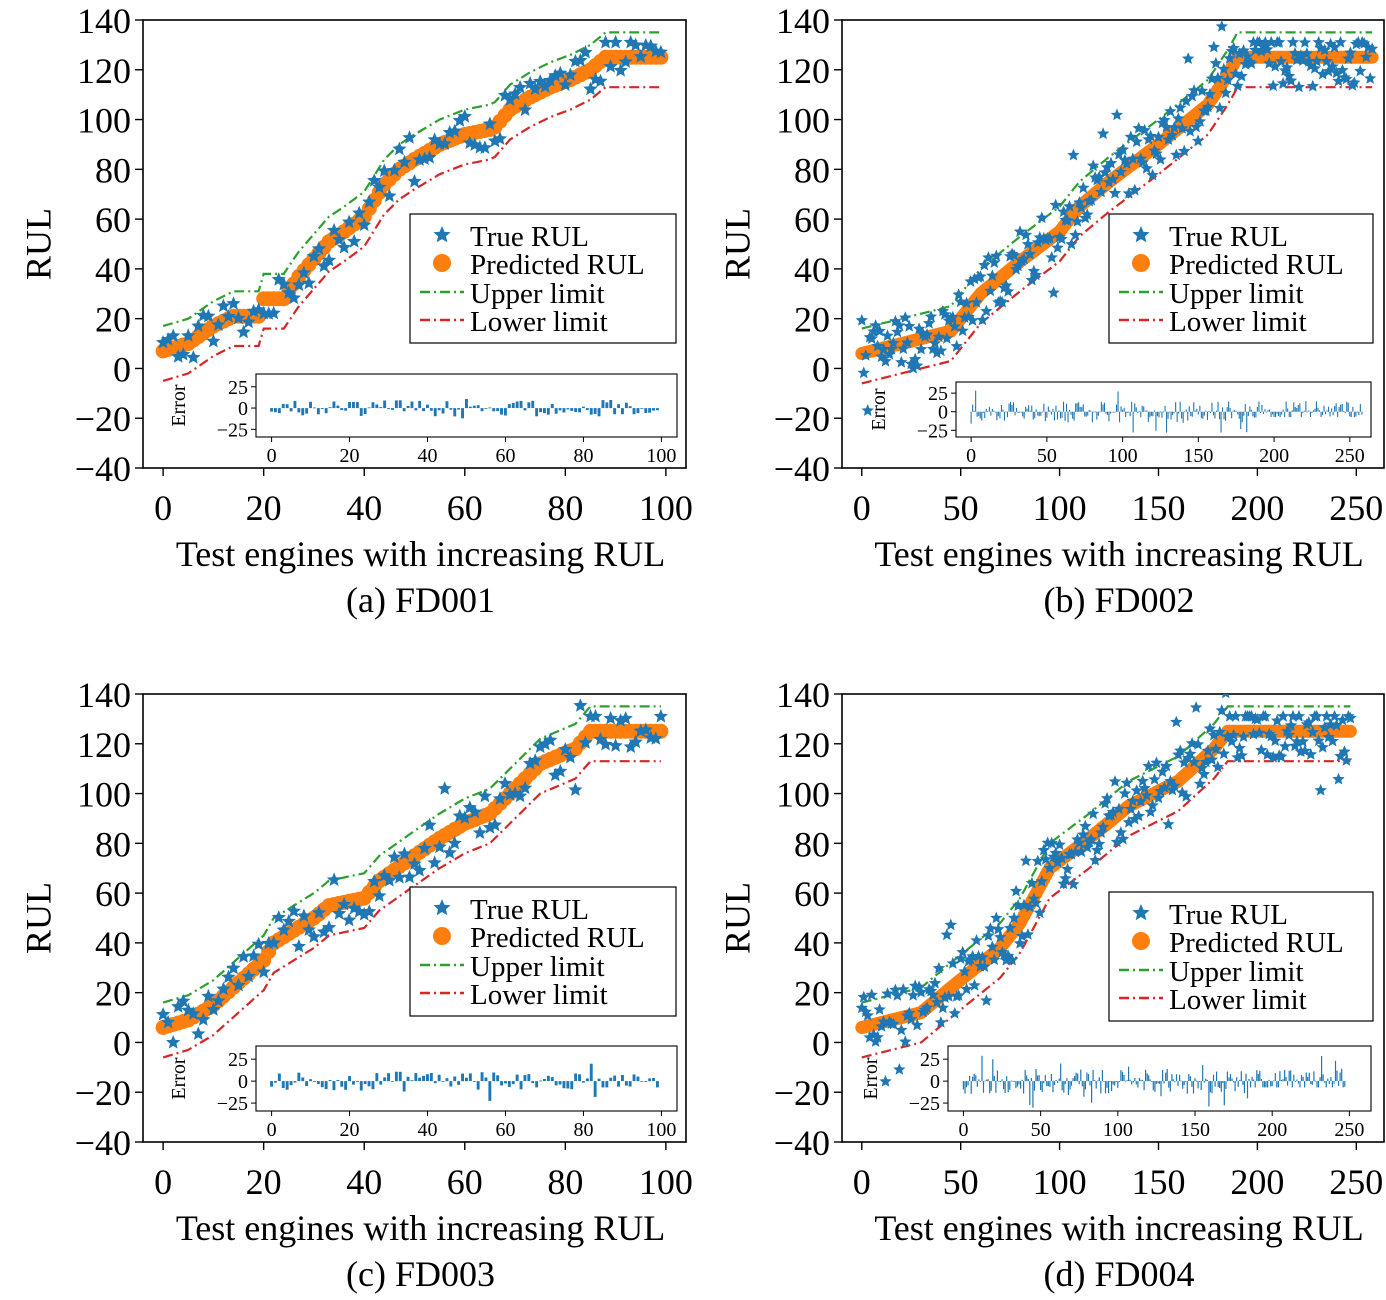 The image size is (1386, 1300). I want to click on inset-y-tick-label: −25, so click(232, 430).